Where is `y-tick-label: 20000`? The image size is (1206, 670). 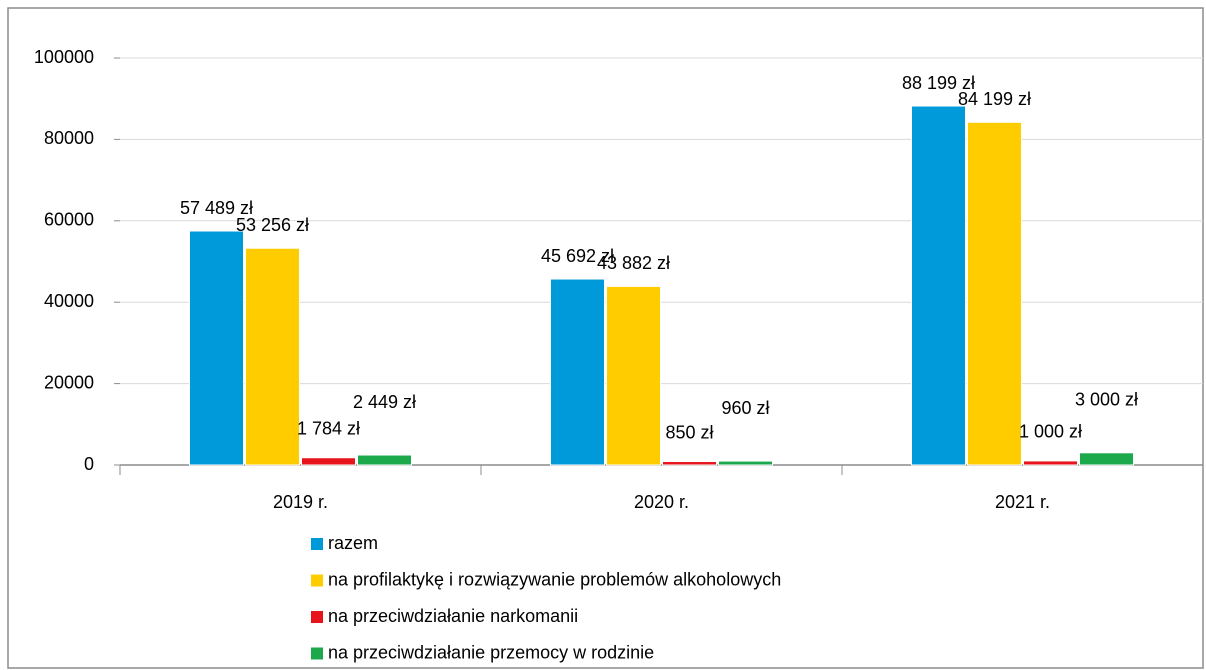
y-tick-label: 20000 is located at coordinates (69, 382).